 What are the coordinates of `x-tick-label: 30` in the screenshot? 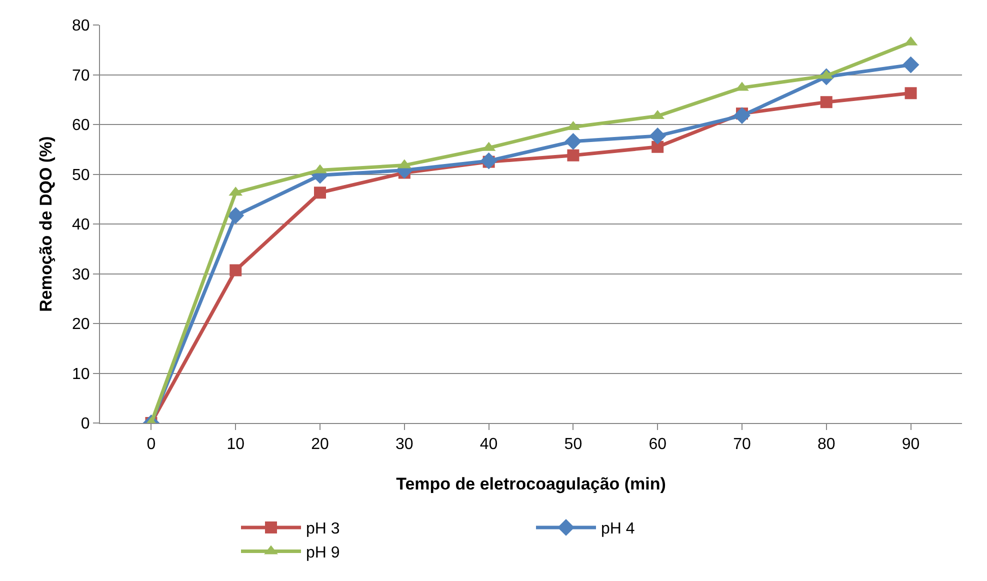 It's located at (405, 445).